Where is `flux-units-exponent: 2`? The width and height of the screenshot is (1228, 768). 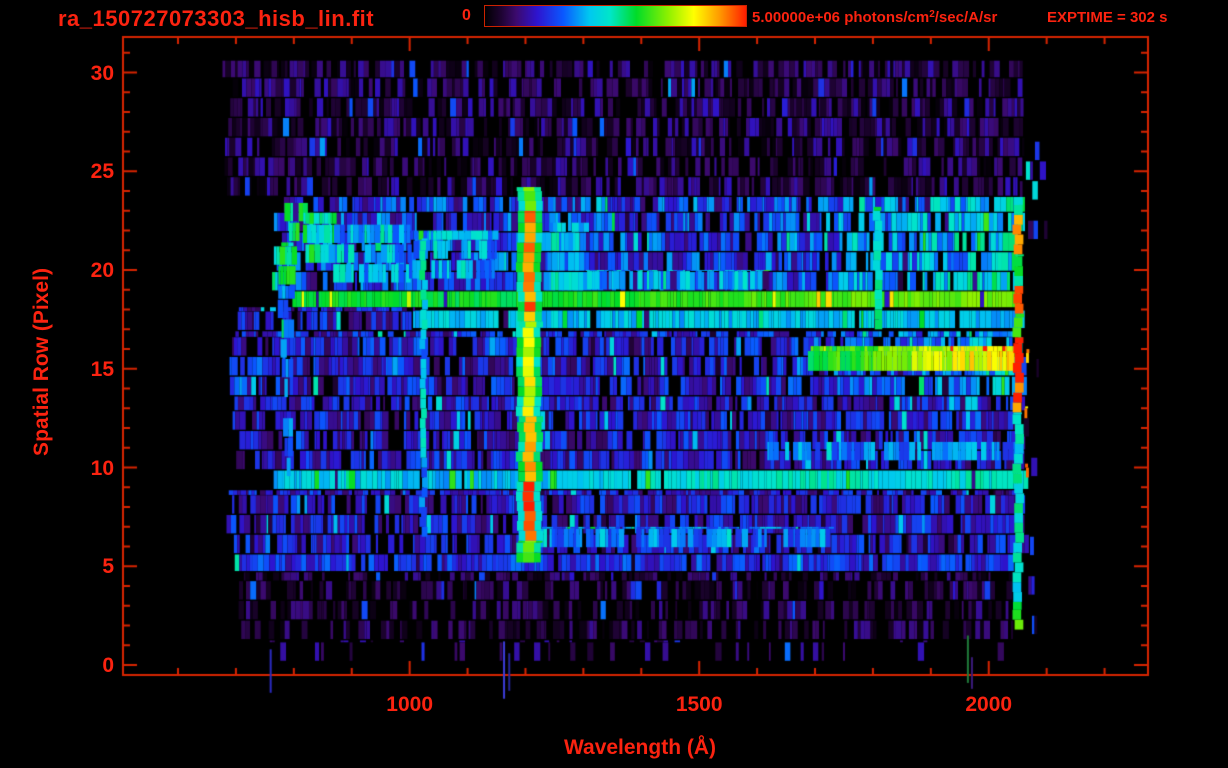
flux-units-exponent: 2 is located at coordinates (932, 14).